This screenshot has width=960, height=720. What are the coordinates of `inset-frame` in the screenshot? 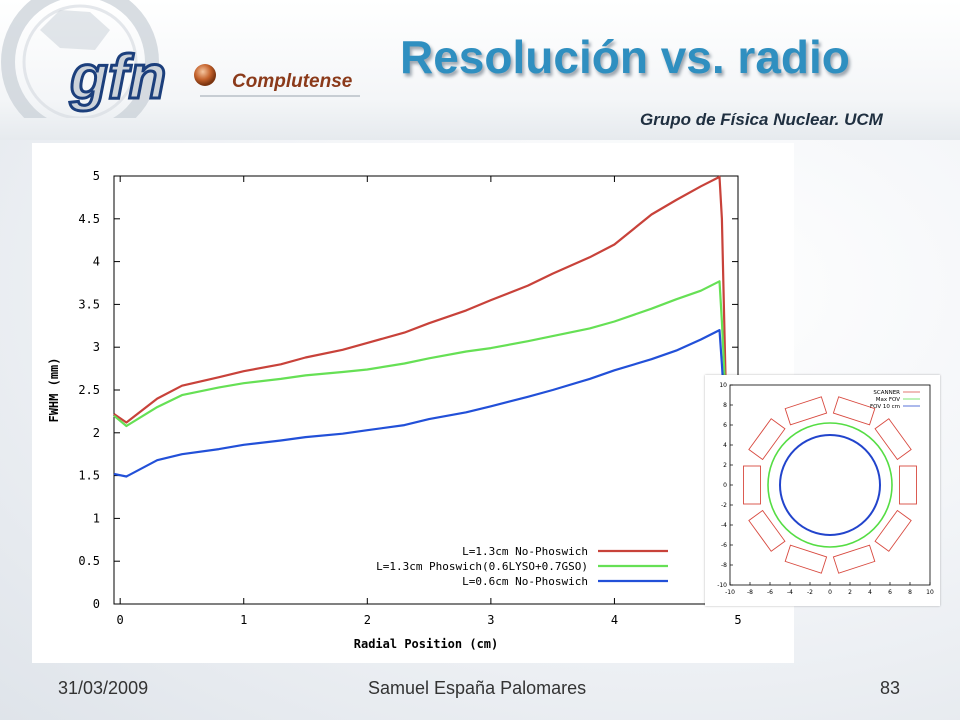 It's located at (830, 485).